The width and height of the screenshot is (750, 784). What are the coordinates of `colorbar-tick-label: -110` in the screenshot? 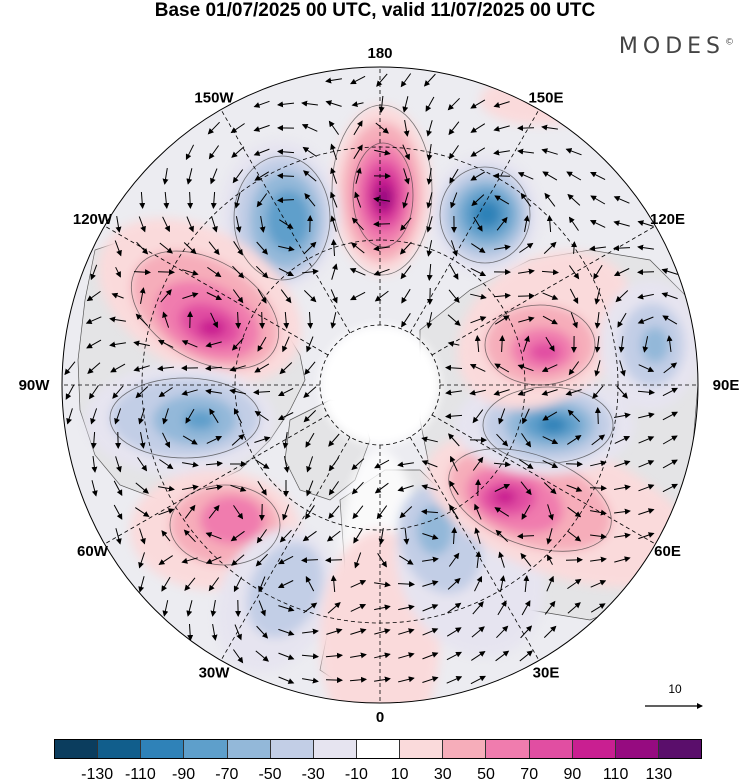 It's located at (140, 775).